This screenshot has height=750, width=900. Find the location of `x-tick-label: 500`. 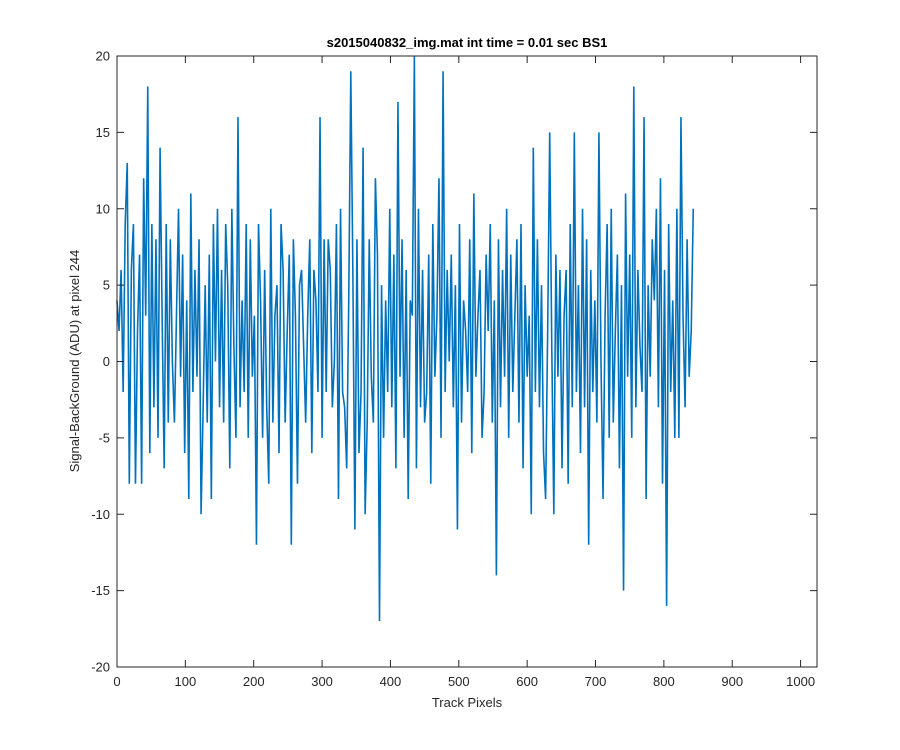

x-tick-label: 500 is located at coordinates (459, 681).